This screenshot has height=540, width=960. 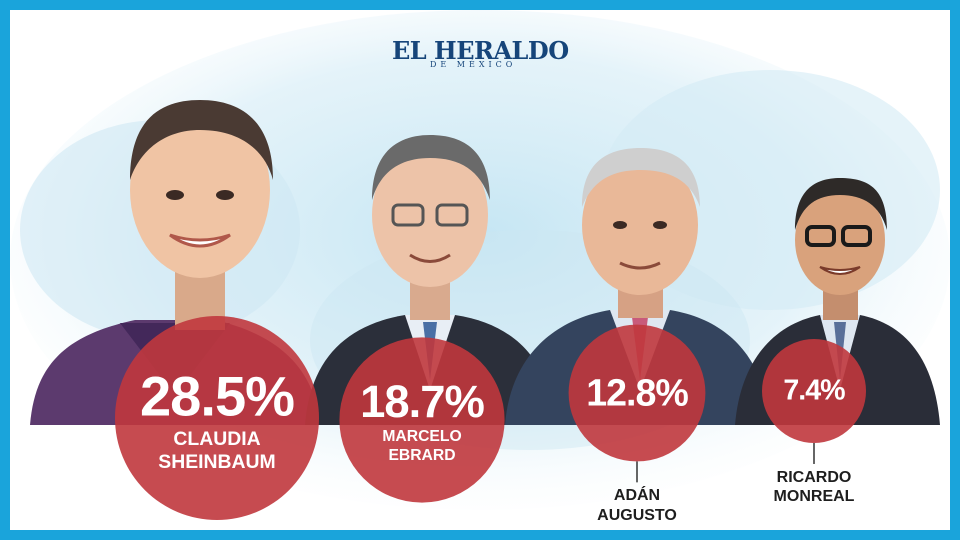 I want to click on frame-top, so click(x=480, y=5).